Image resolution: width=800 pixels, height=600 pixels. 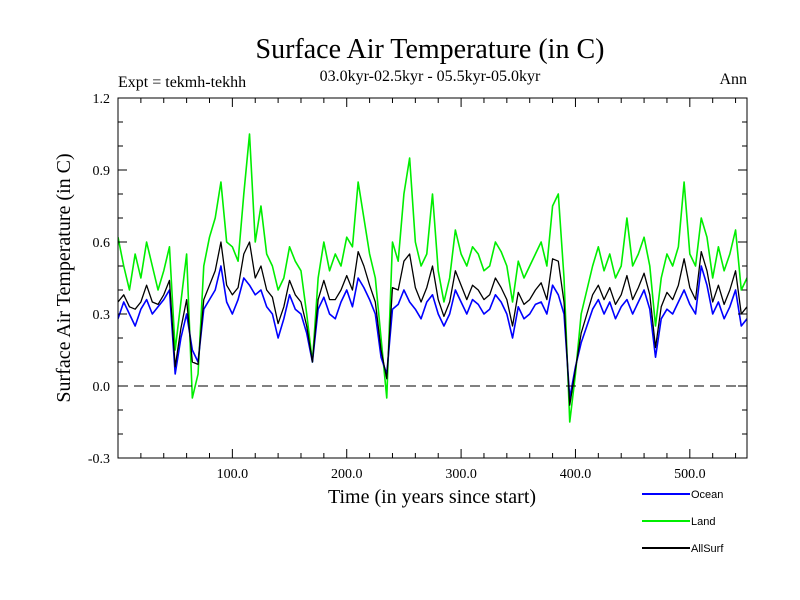 I want to click on y-tick-label: -0.3, so click(x=99, y=459).